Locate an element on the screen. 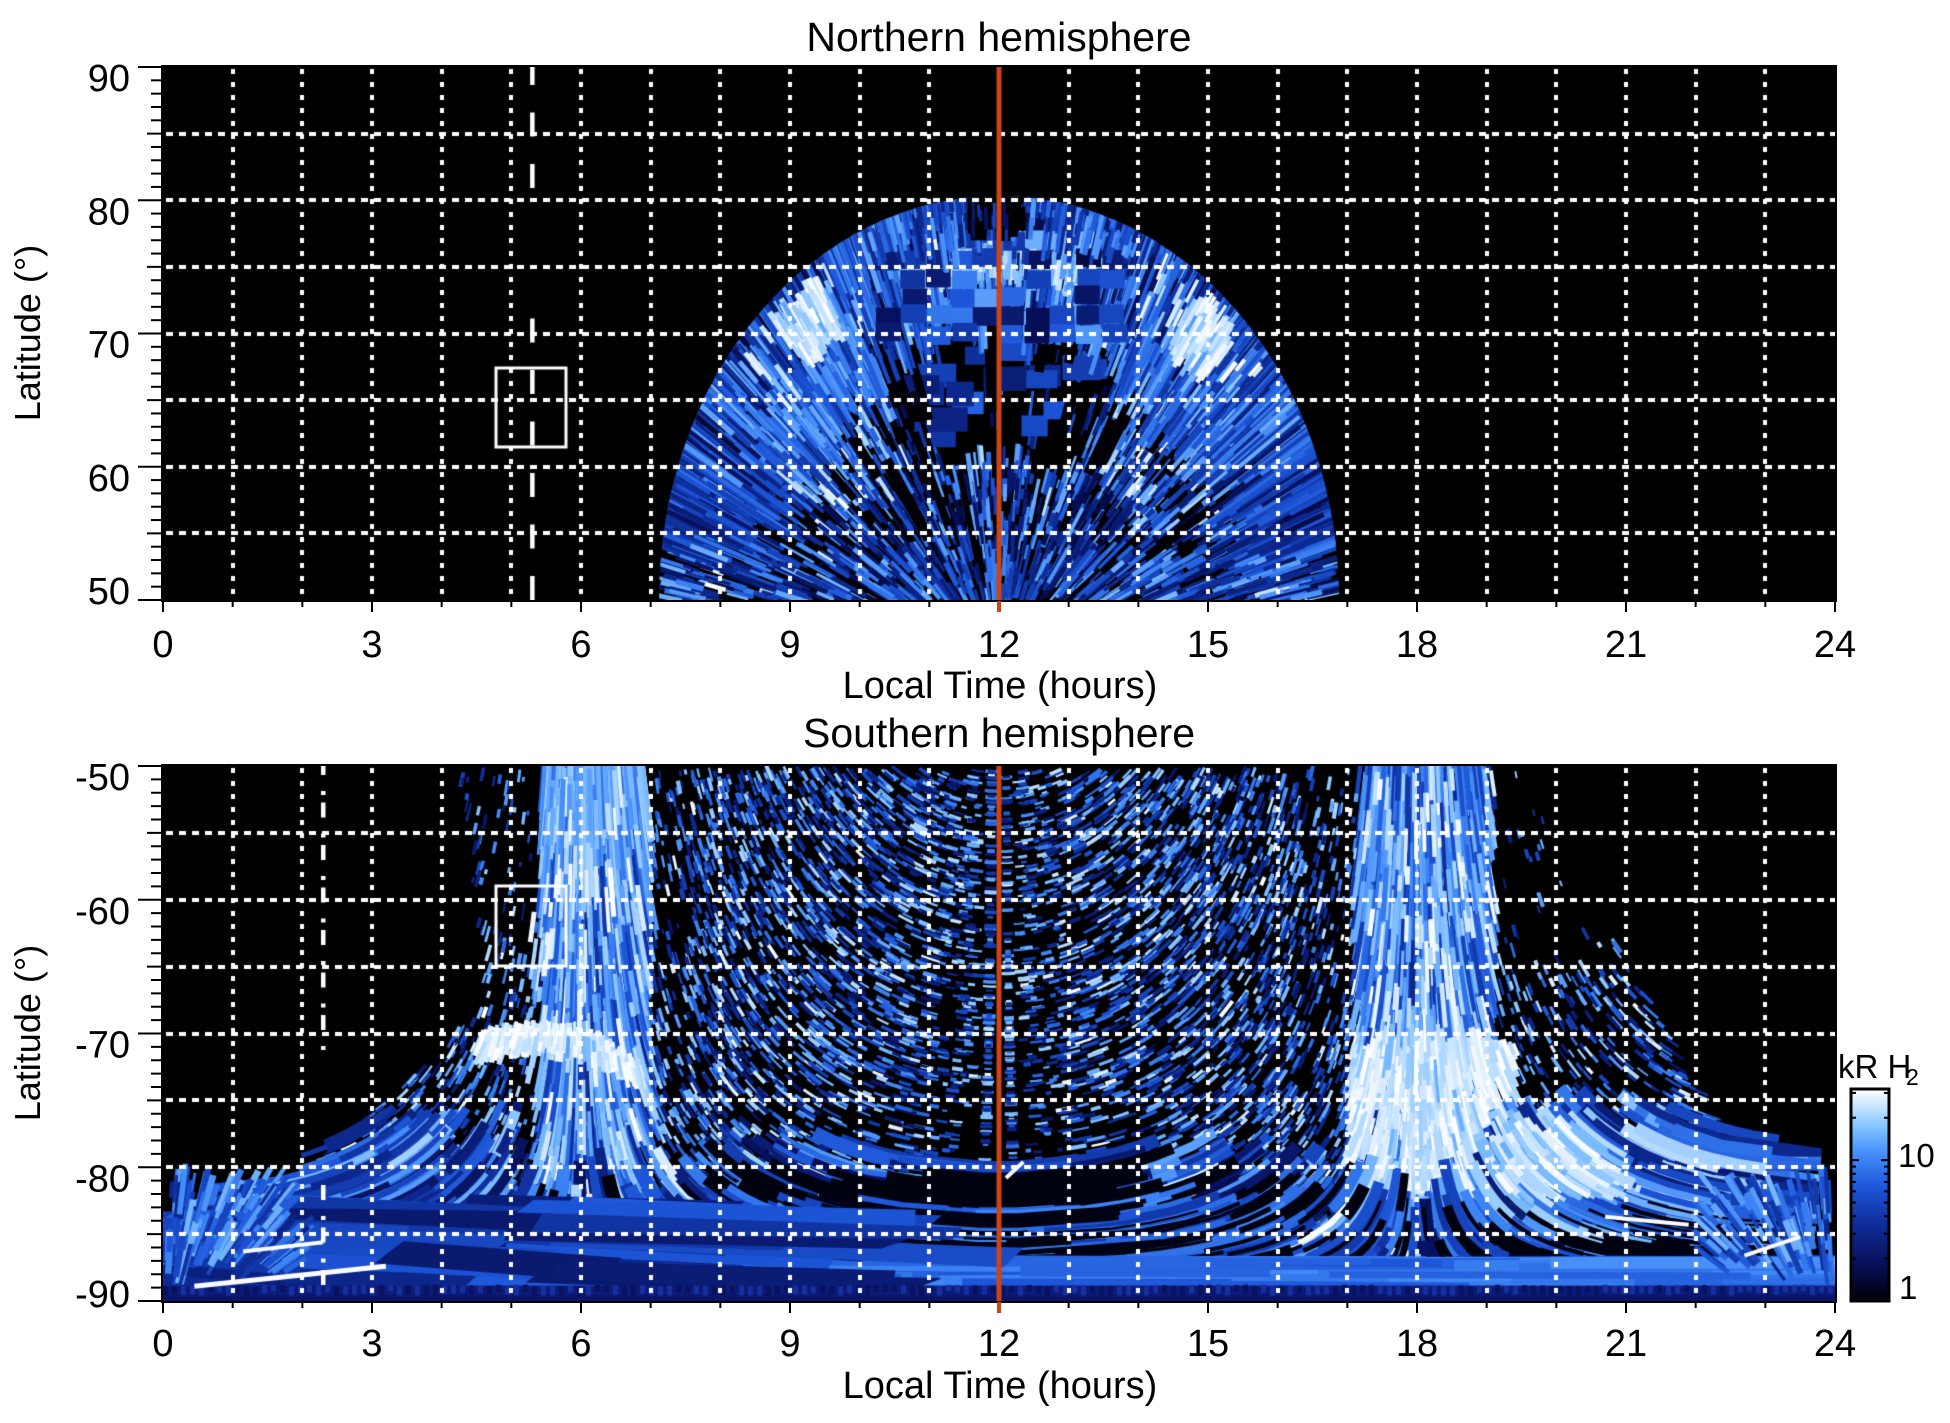 This screenshot has height=1423, width=1950. svg-text: 50 is located at coordinates (109, 592).